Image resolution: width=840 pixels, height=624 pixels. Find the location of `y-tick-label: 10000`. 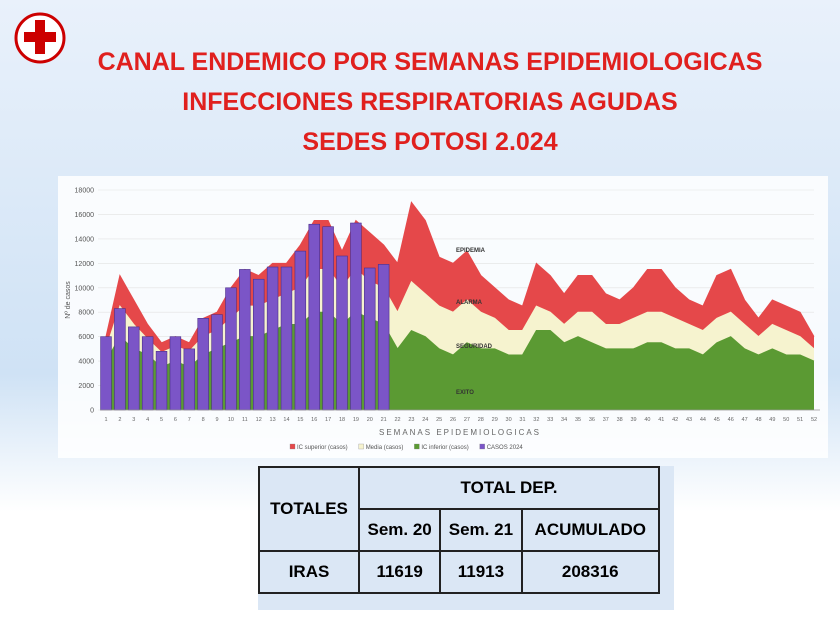

y-tick-label: 10000 is located at coordinates (85, 288).